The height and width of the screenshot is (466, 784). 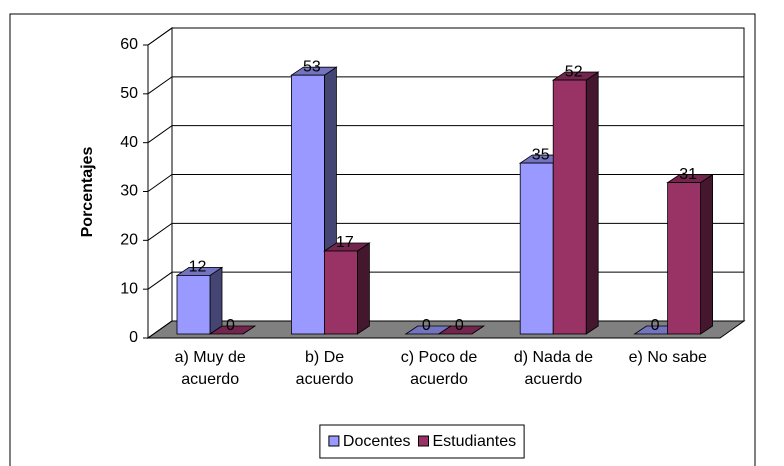 I want to click on y-axis-label: Porcentajes, so click(x=87, y=192).